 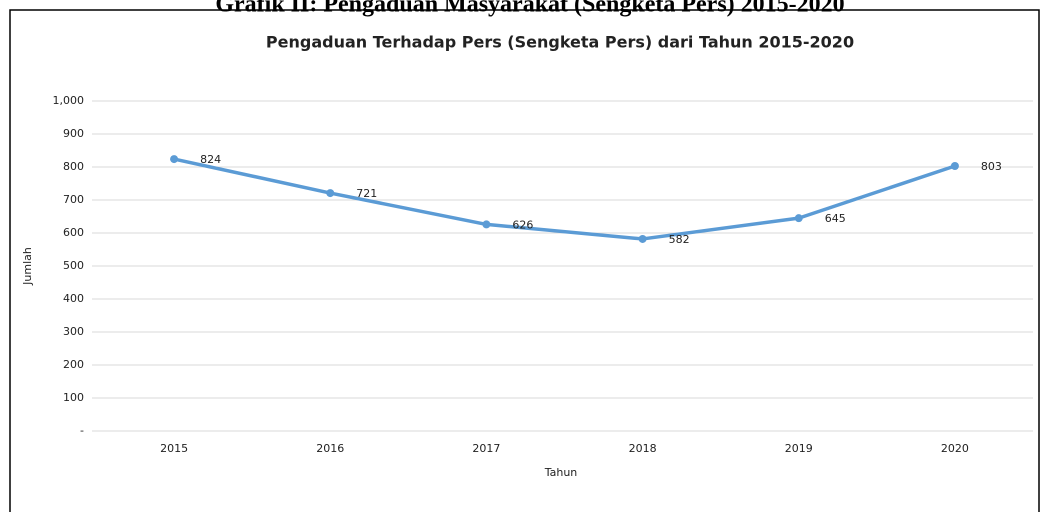 I want to click on x-tick-label: 2016, so click(x=330, y=448).